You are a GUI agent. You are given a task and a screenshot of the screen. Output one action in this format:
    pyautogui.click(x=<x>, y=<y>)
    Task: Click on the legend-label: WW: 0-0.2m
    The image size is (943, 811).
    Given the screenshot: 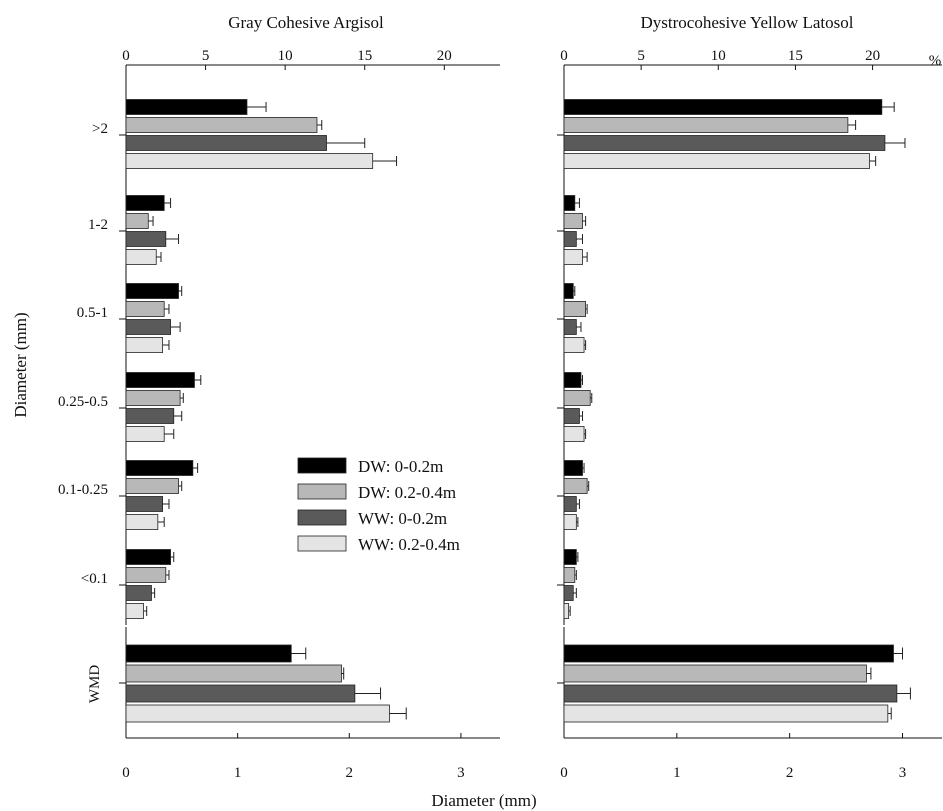 What is the action you would take?
    pyautogui.click(x=402, y=518)
    